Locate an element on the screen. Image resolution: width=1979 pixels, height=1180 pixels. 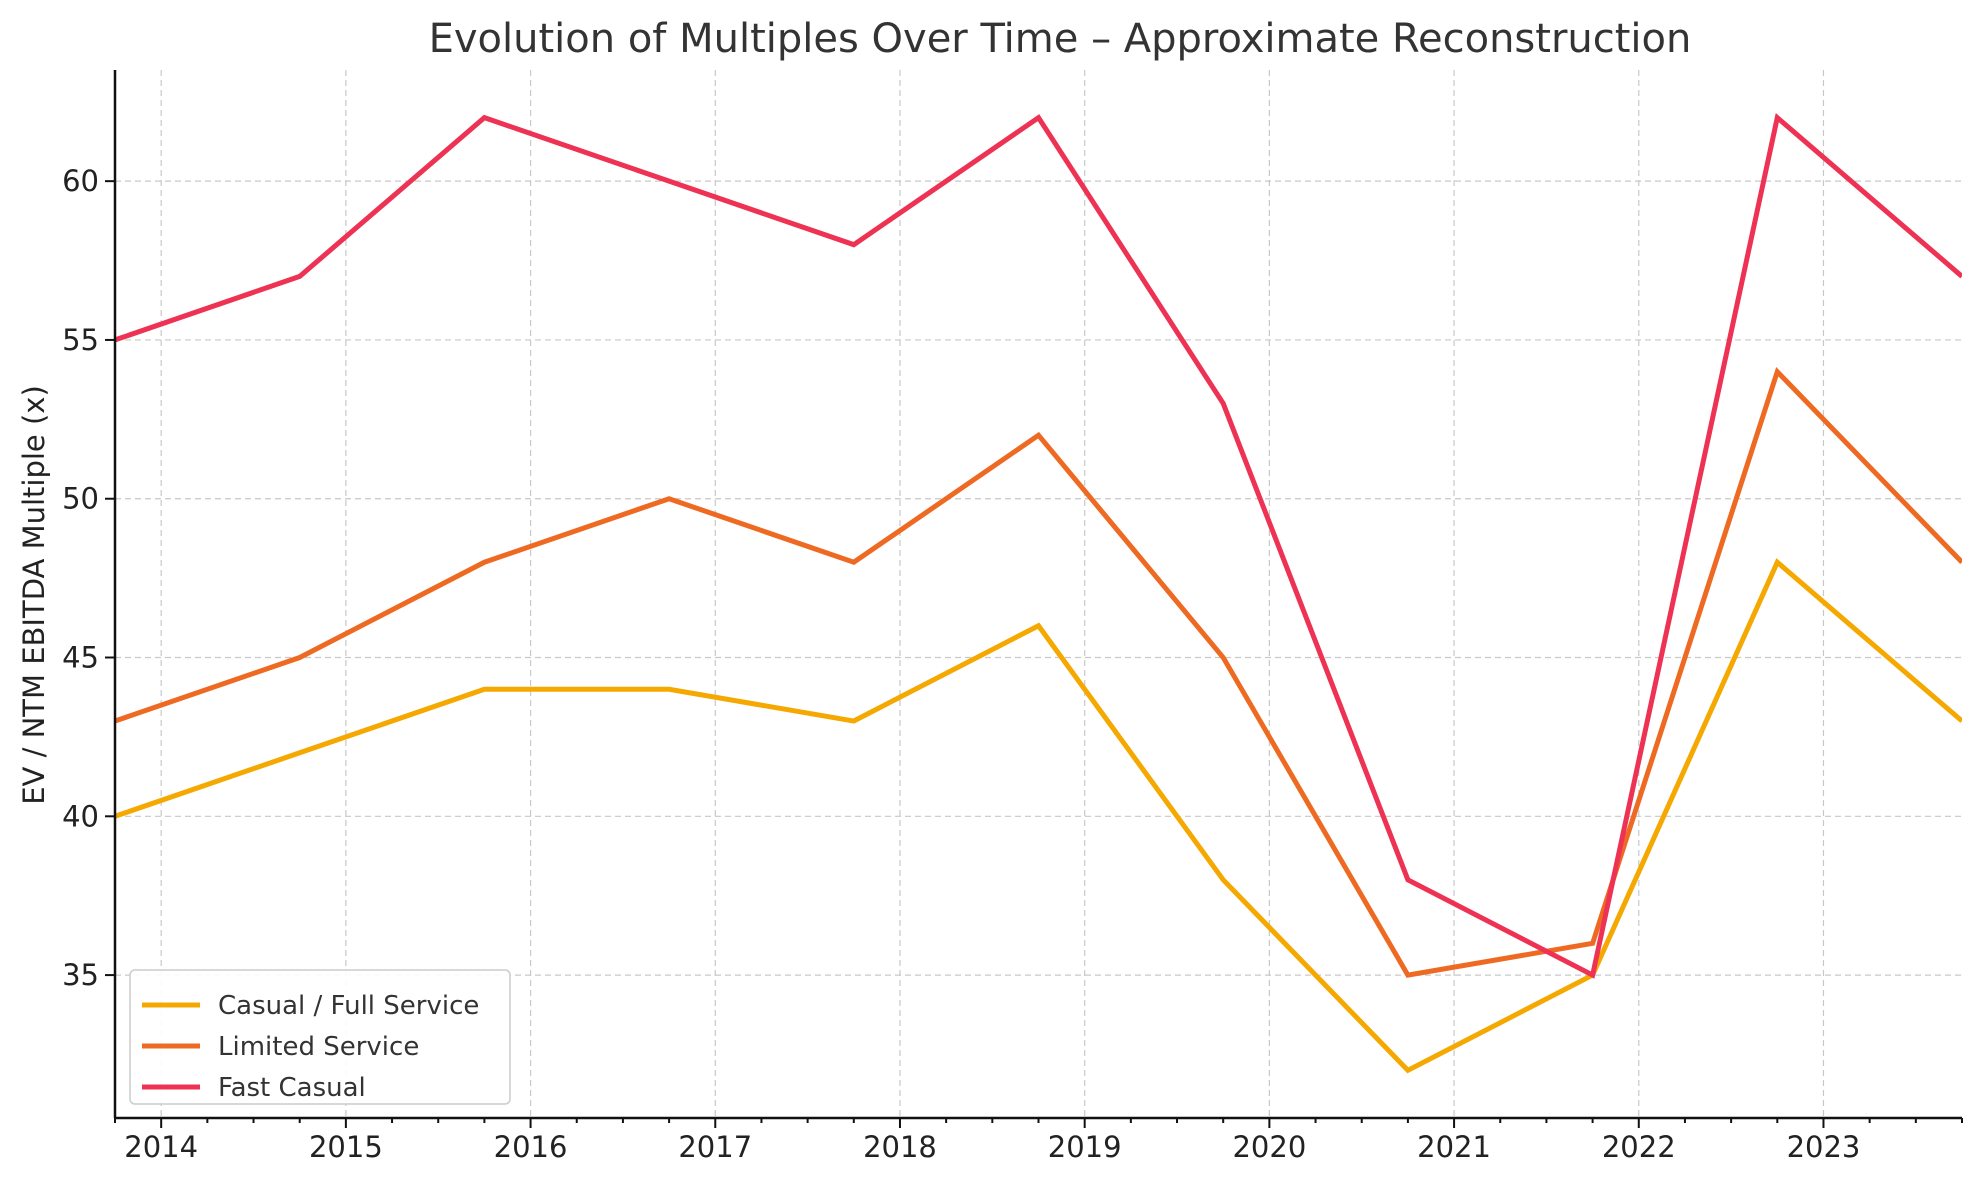
y-tick-label: 45 is located at coordinates (80, 658).